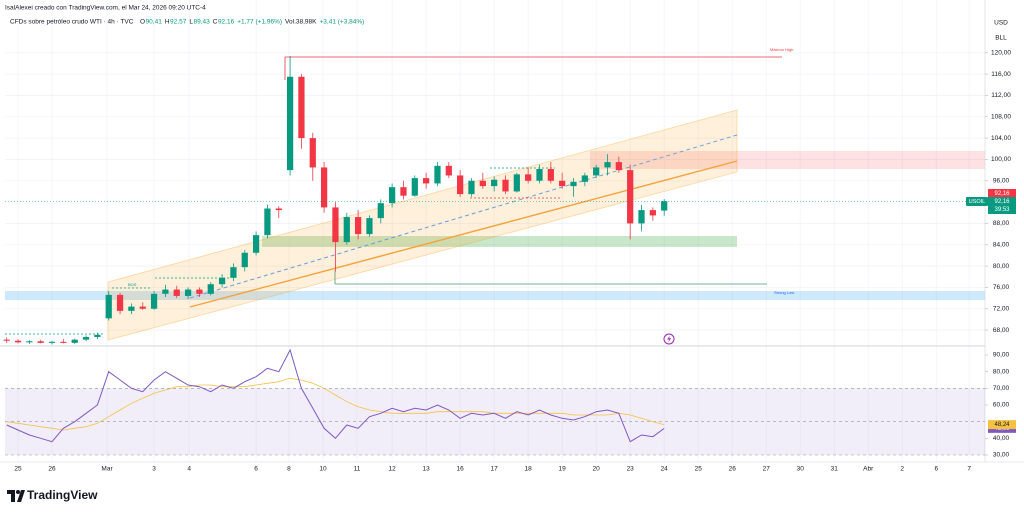  I want to click on x-tick-label: 17, so click(495, 469).